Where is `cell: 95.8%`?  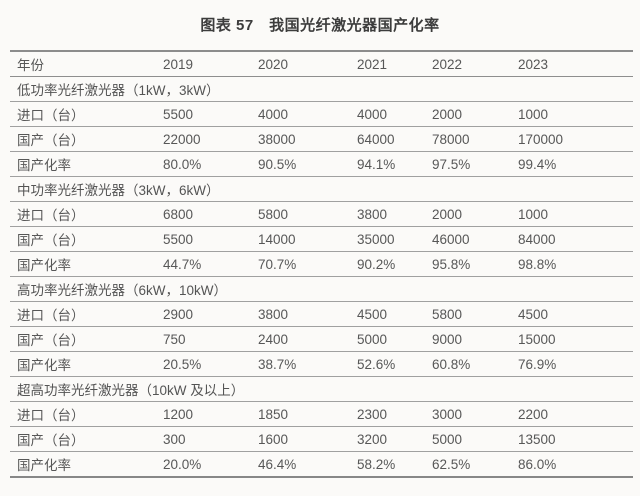 cell: 95.8% is located at coordinates (451, 264).